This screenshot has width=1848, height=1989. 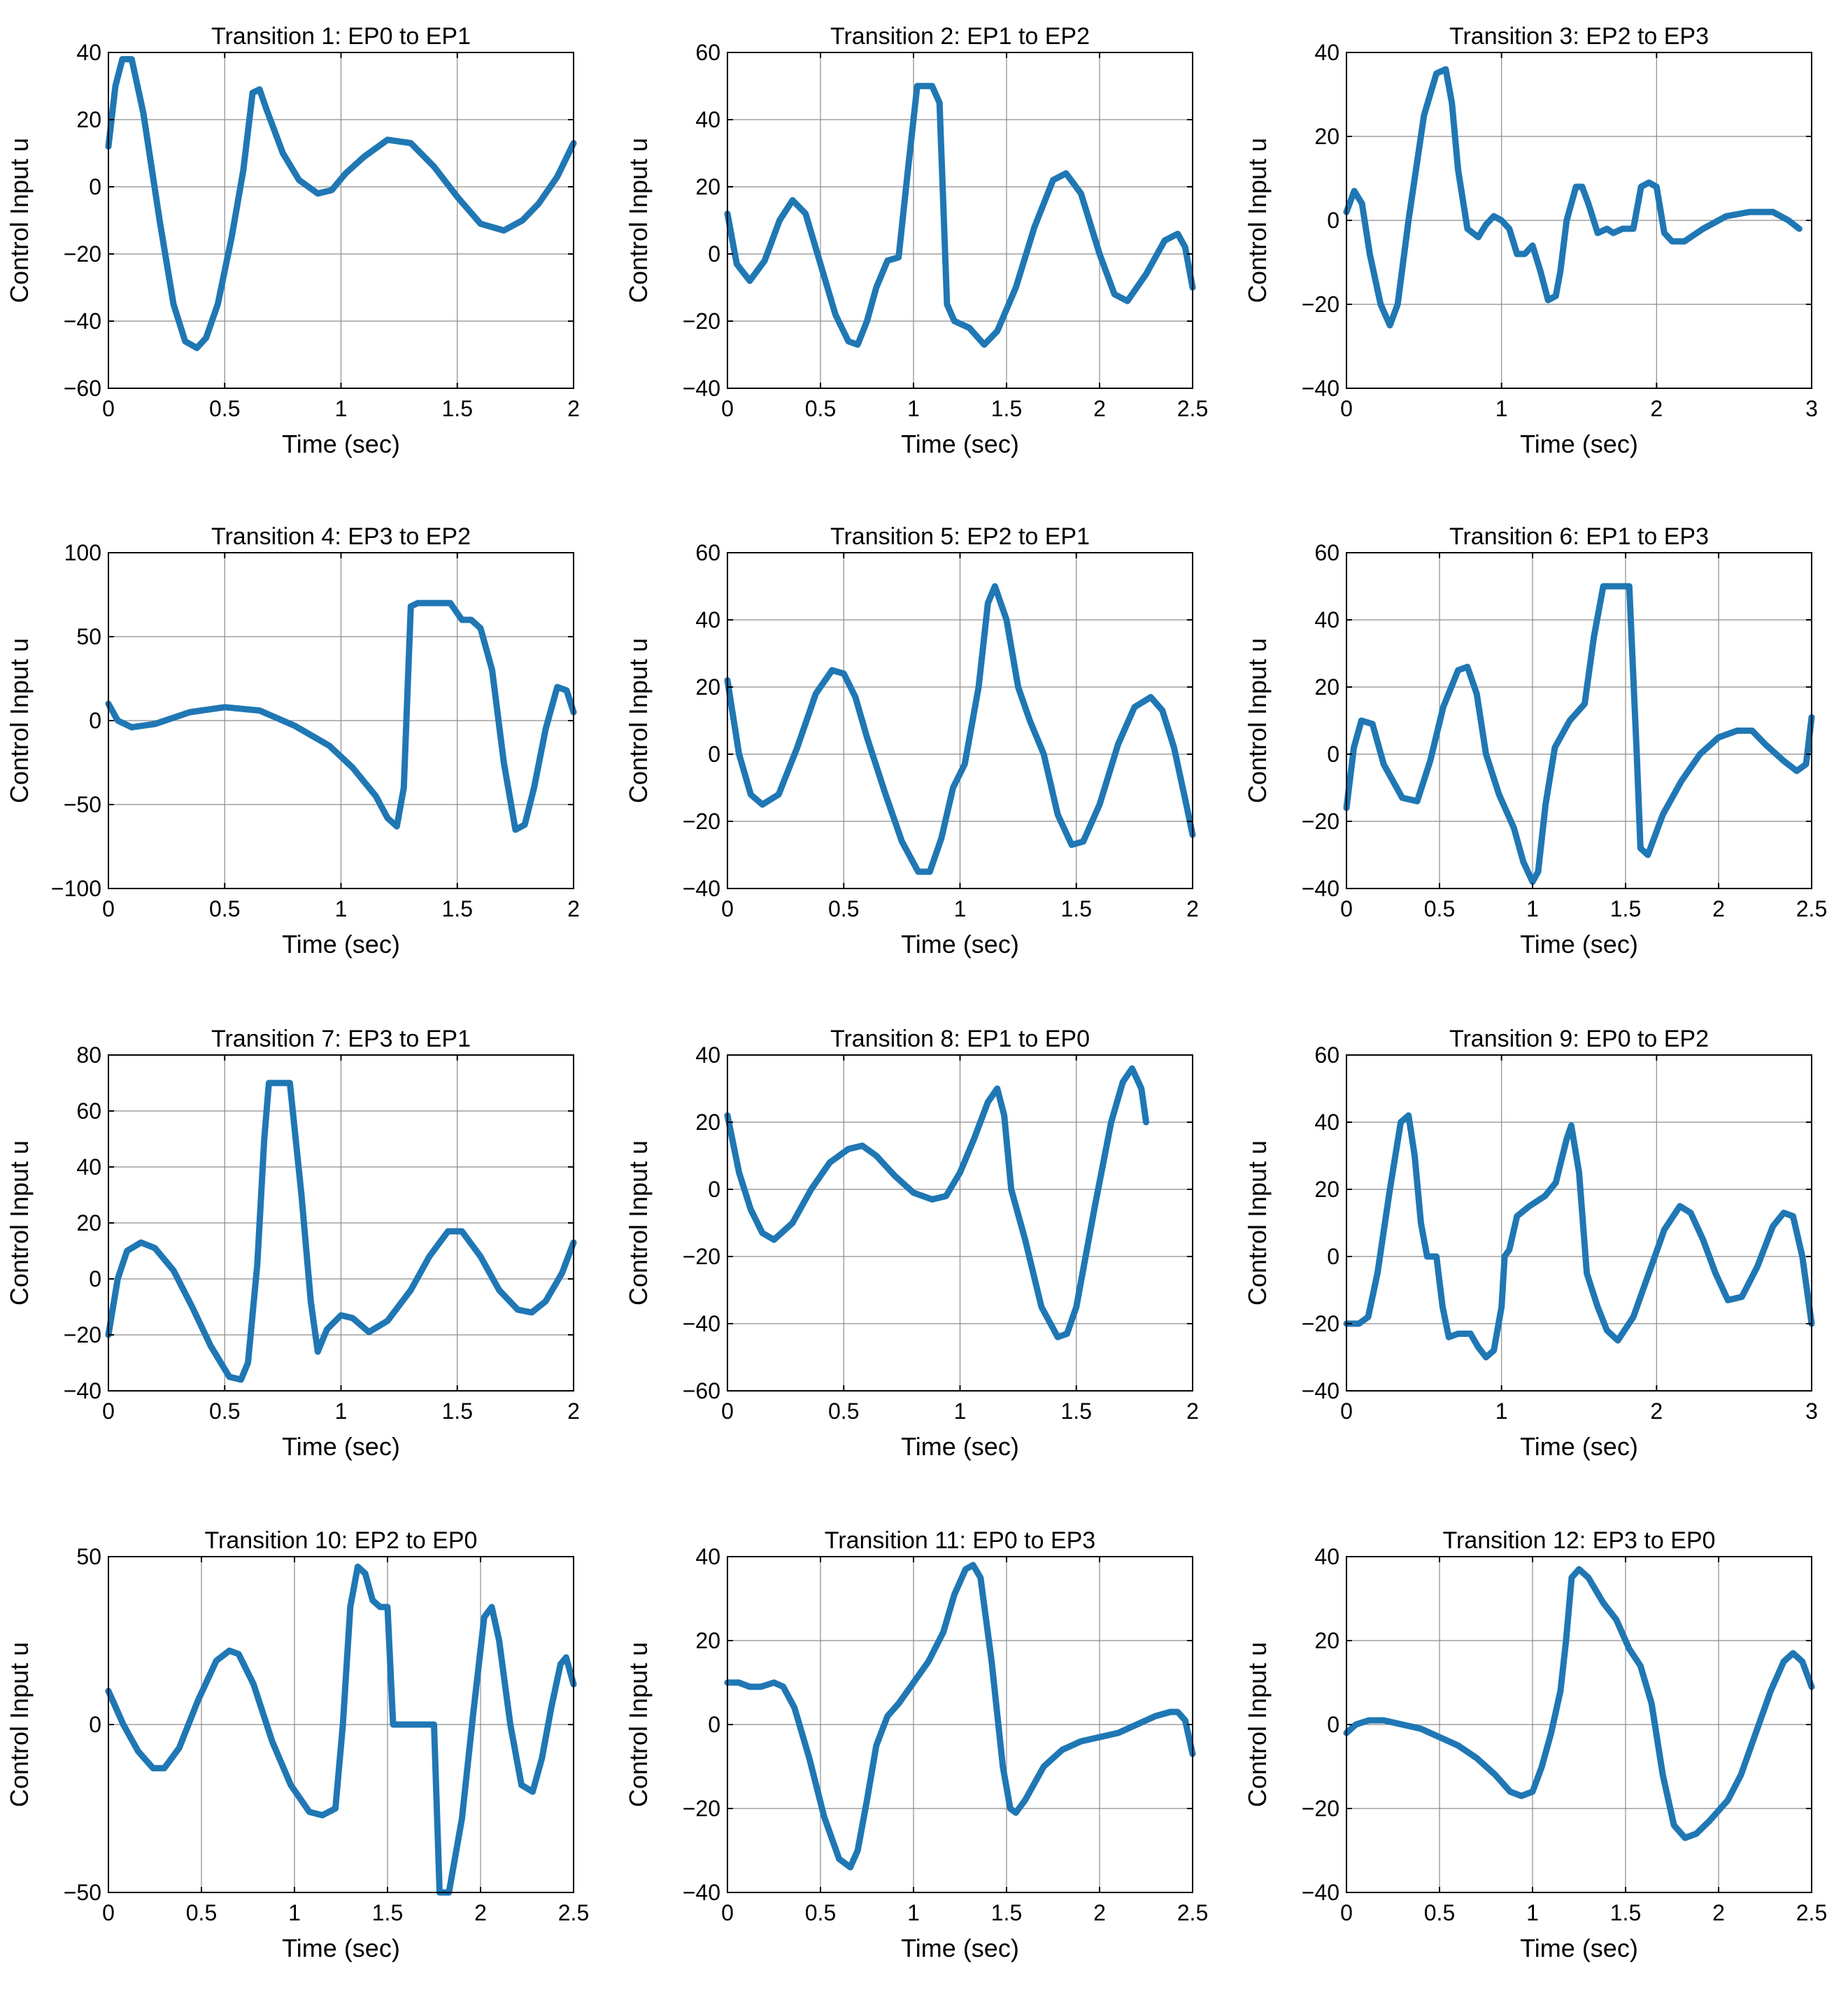 I want to click on chart-title: Transition 11: EP0 to EP3, so click(x=960, y=1540).